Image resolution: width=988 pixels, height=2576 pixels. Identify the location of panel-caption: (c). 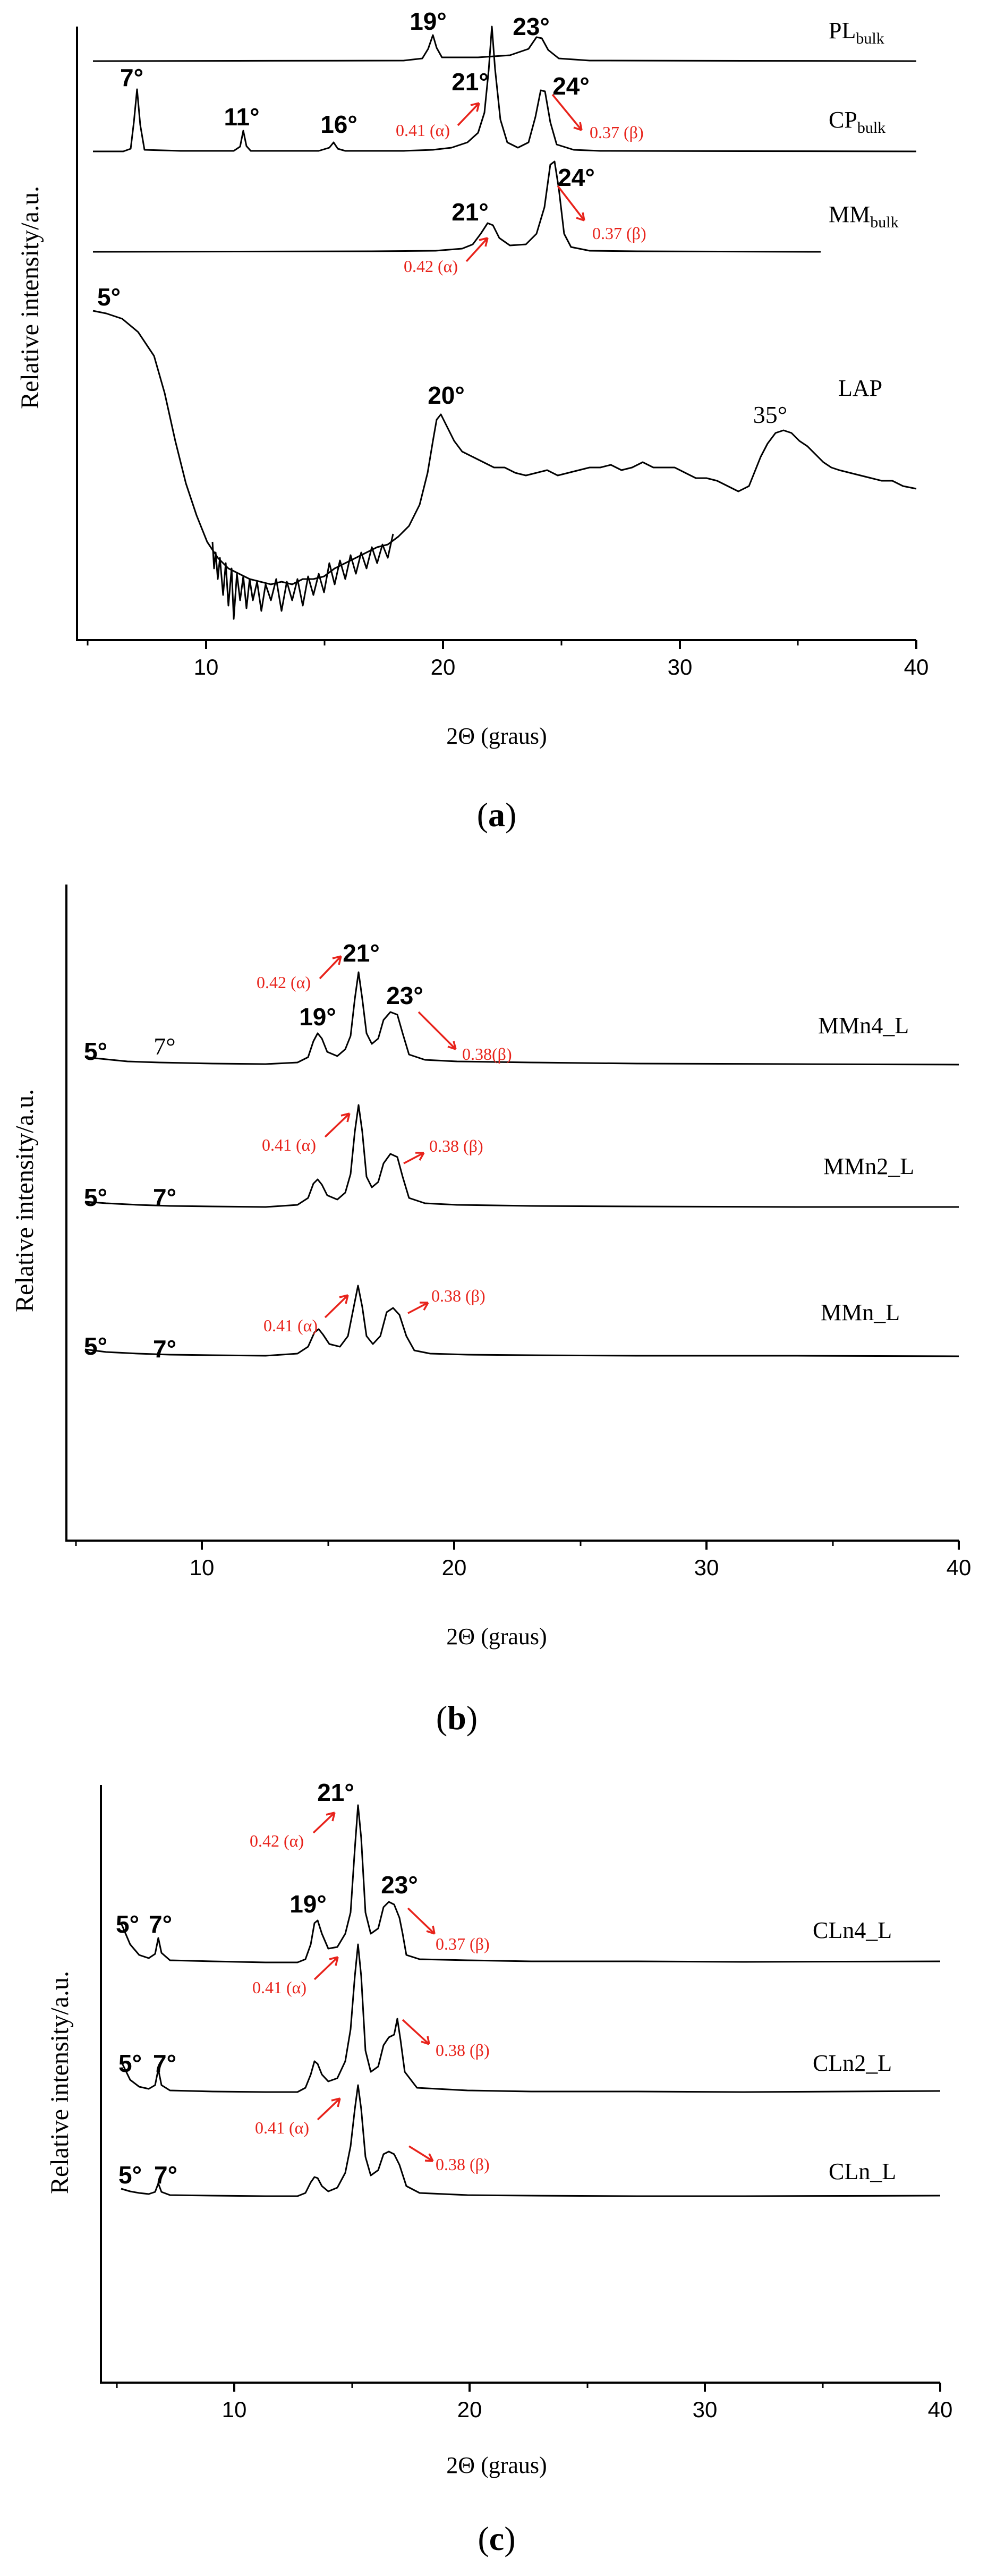
(496, 2538).